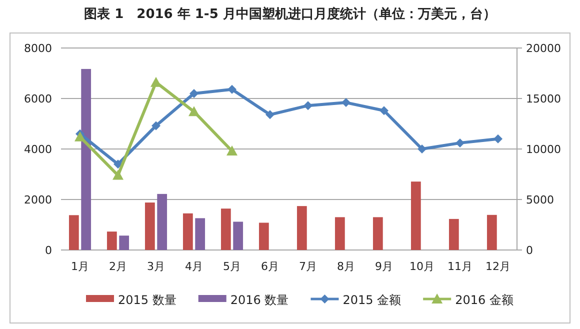 The width and height of the screenshot is (580, 329). What do you see at coordinates (543, 149) in the screenshot?
I see `y2-tick-label: 10000` at bounding box center [543, 149].